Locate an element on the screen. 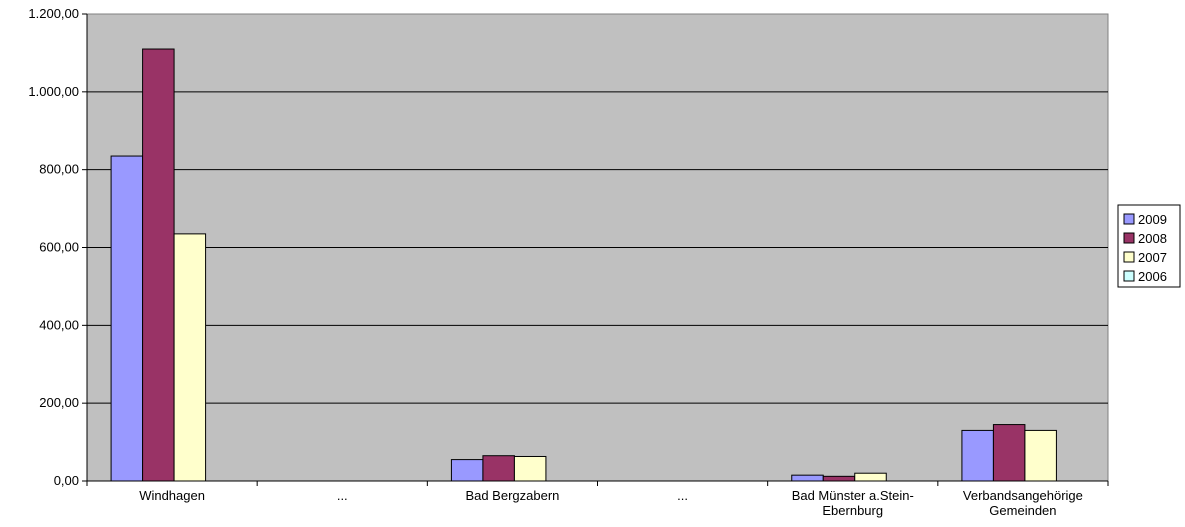  y-tick-label: 1.000,00 is located at coordinates (53, 91).